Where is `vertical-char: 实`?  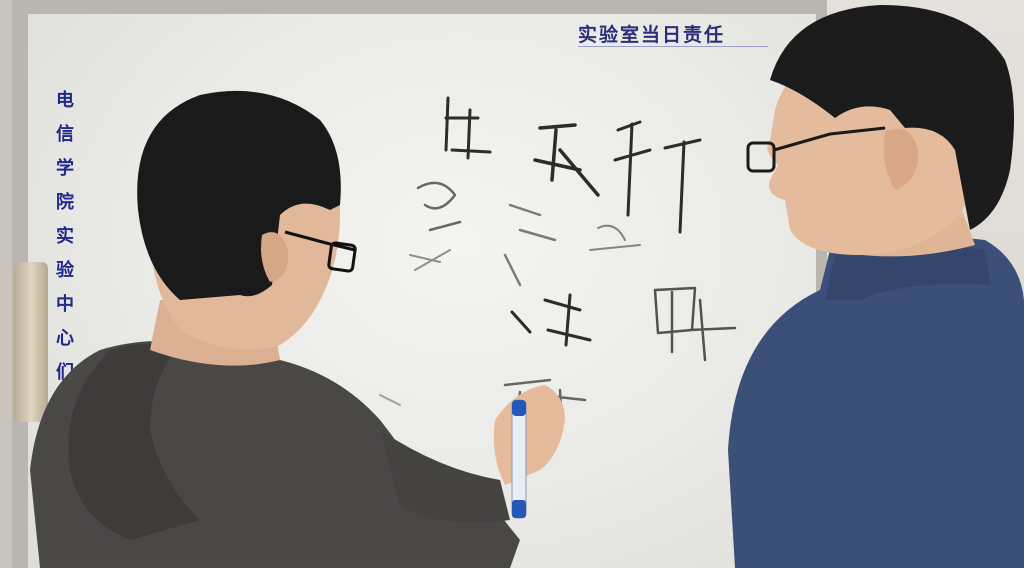
vertical-char: 实 is located at coordinates (65, 236).